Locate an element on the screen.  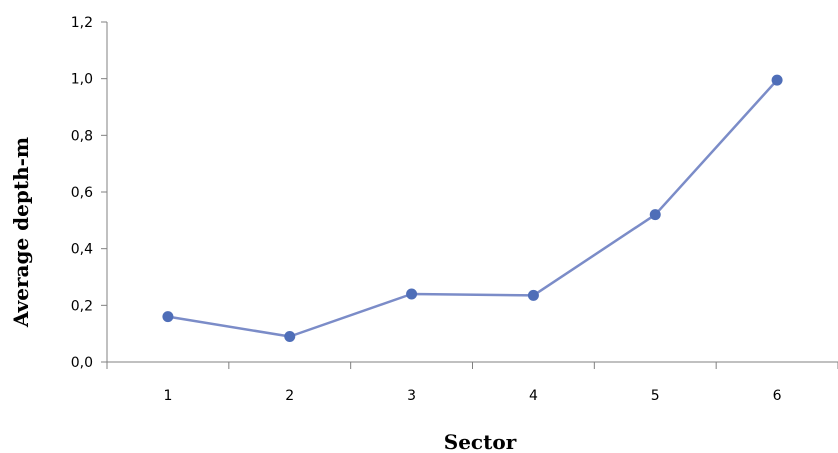
x-tick-label: 6 is located at coordinates (777, 396).